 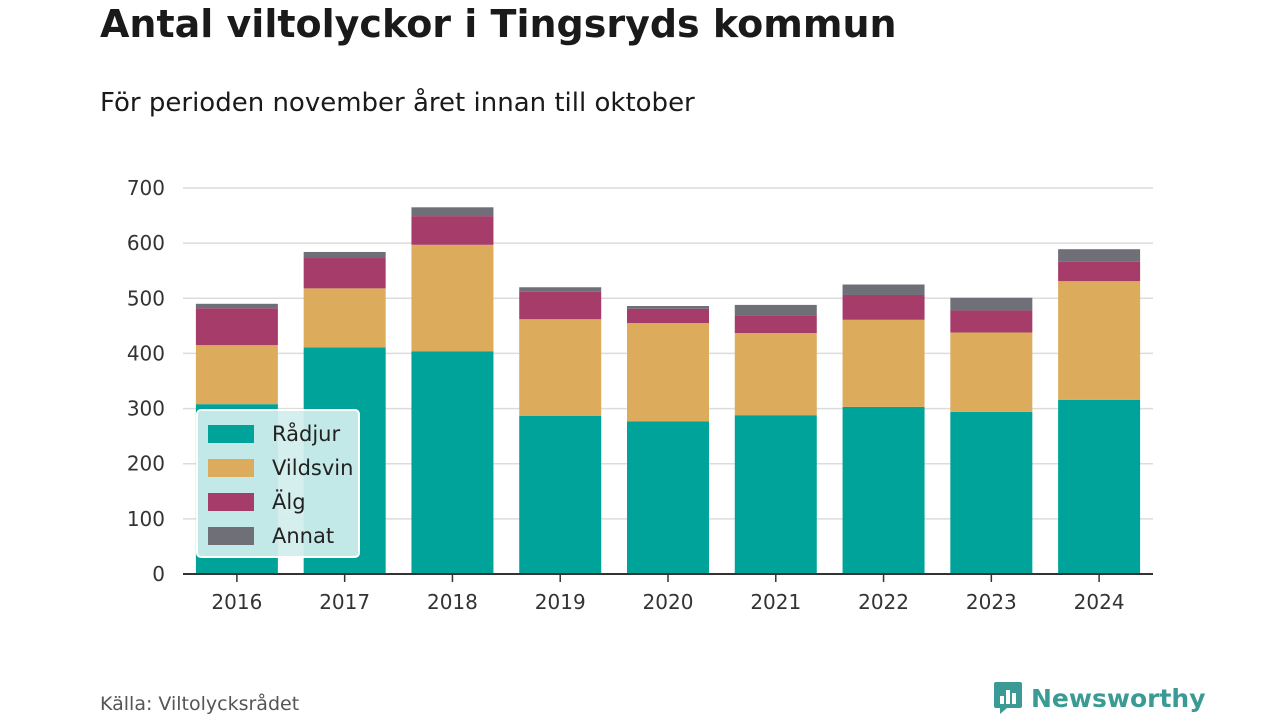 What do you see at coordinates (158, 574) in the screenshot?
I see `y-tick-label: 0` at bounding box center [158, 574].